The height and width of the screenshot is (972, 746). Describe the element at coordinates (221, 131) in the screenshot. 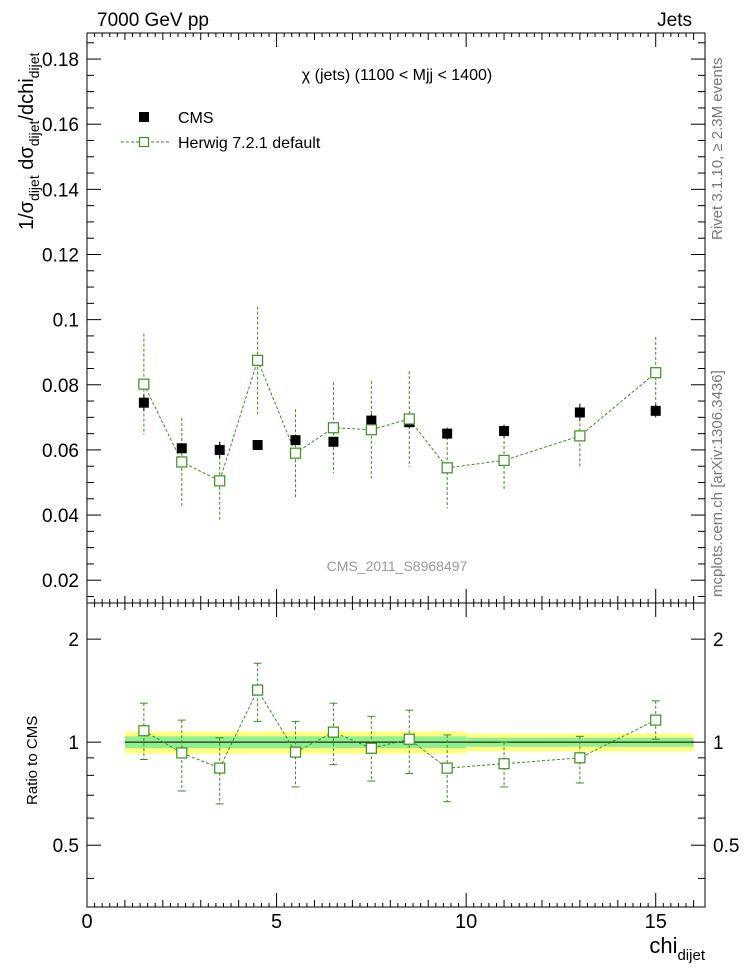

I see `legend: CMS Herwig 7.2.1 default` at that location.